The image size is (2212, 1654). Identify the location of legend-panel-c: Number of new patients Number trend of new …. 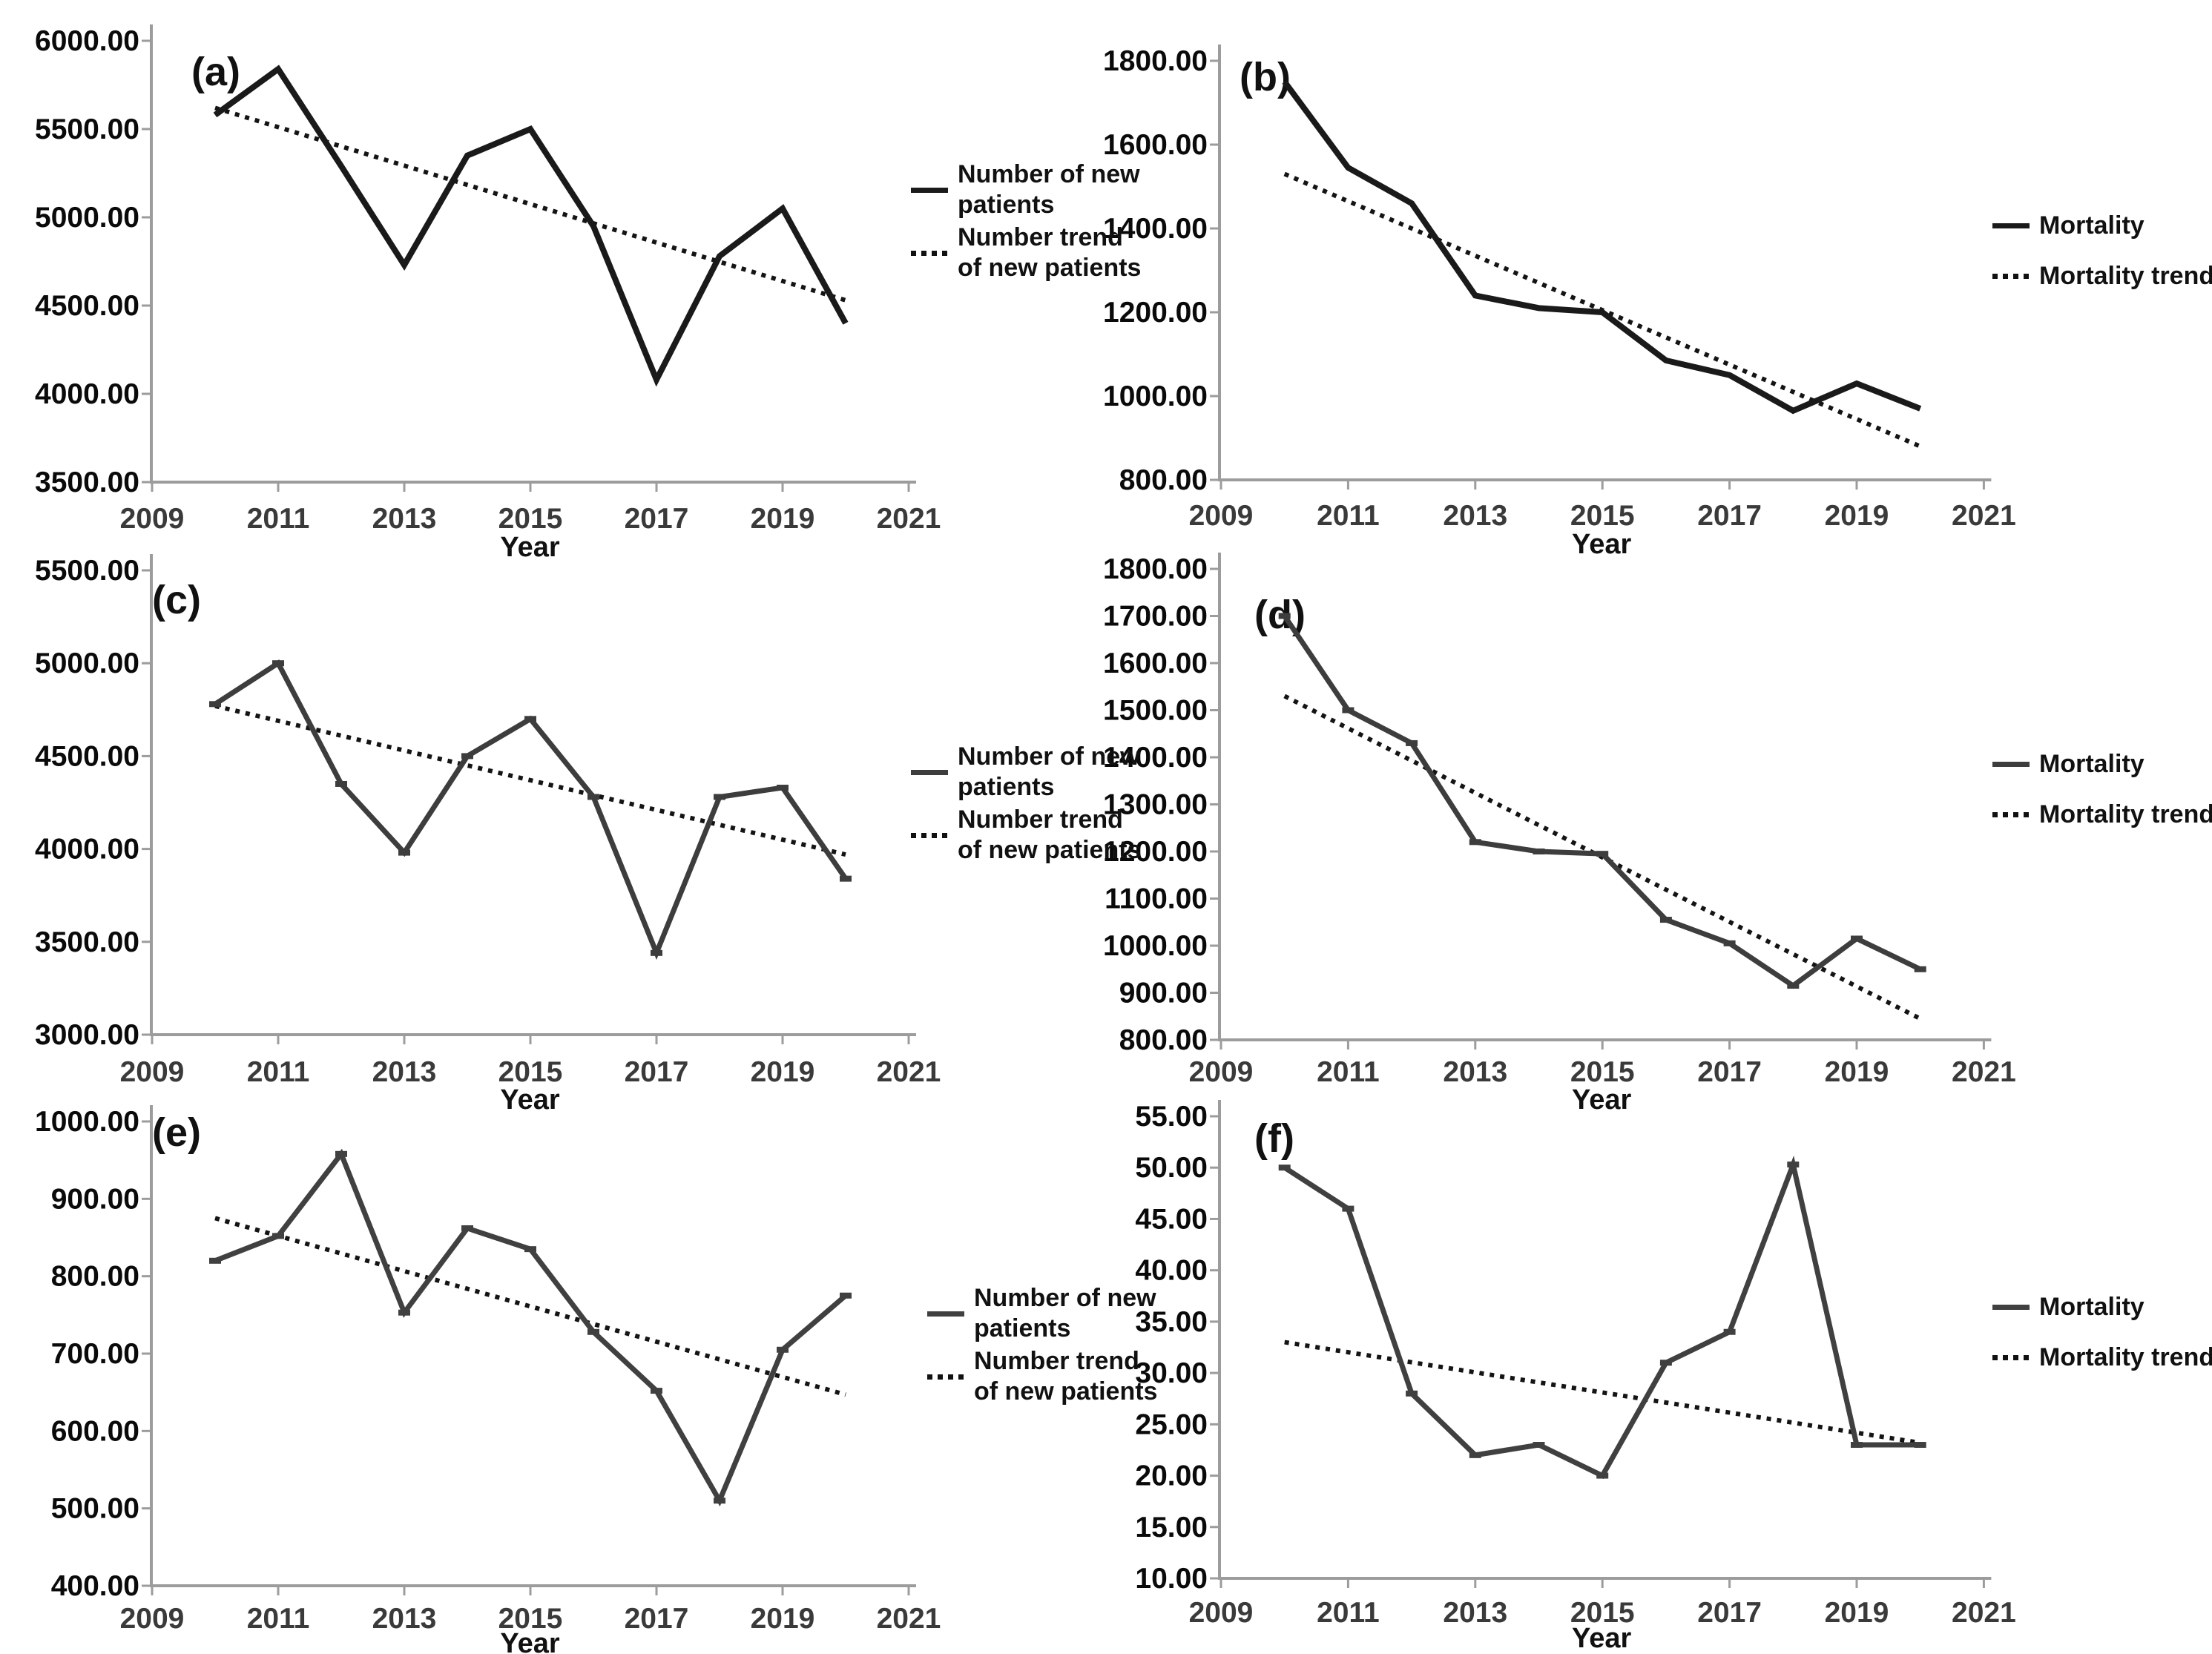
(1026, 804).